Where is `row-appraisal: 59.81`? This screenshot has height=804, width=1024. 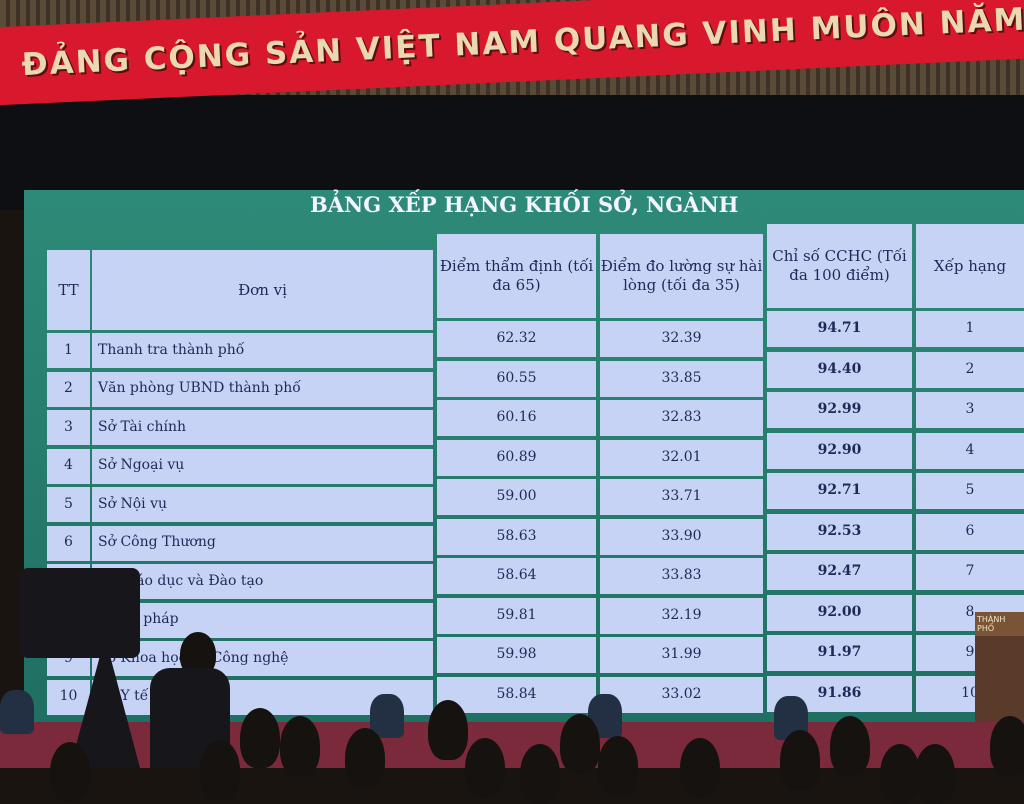
row-appraisal: 59.81 is located at coordinates (516, 615).